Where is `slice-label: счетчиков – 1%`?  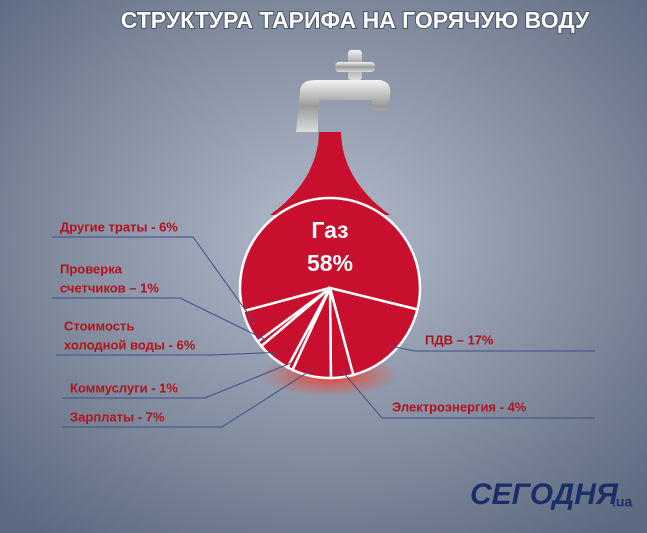 slice-label: счетчиков – 1% is located at coordinates (109, 287).